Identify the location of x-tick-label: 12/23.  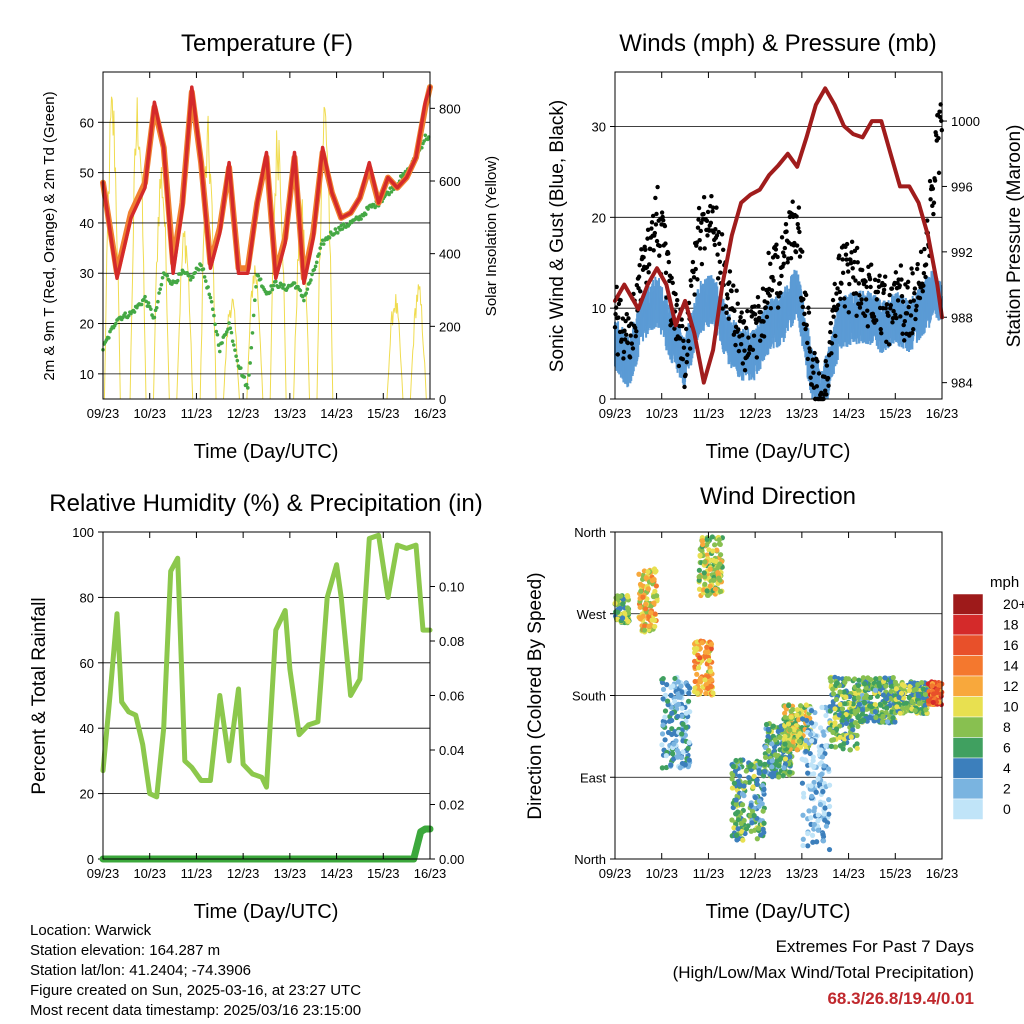
(755, 873).